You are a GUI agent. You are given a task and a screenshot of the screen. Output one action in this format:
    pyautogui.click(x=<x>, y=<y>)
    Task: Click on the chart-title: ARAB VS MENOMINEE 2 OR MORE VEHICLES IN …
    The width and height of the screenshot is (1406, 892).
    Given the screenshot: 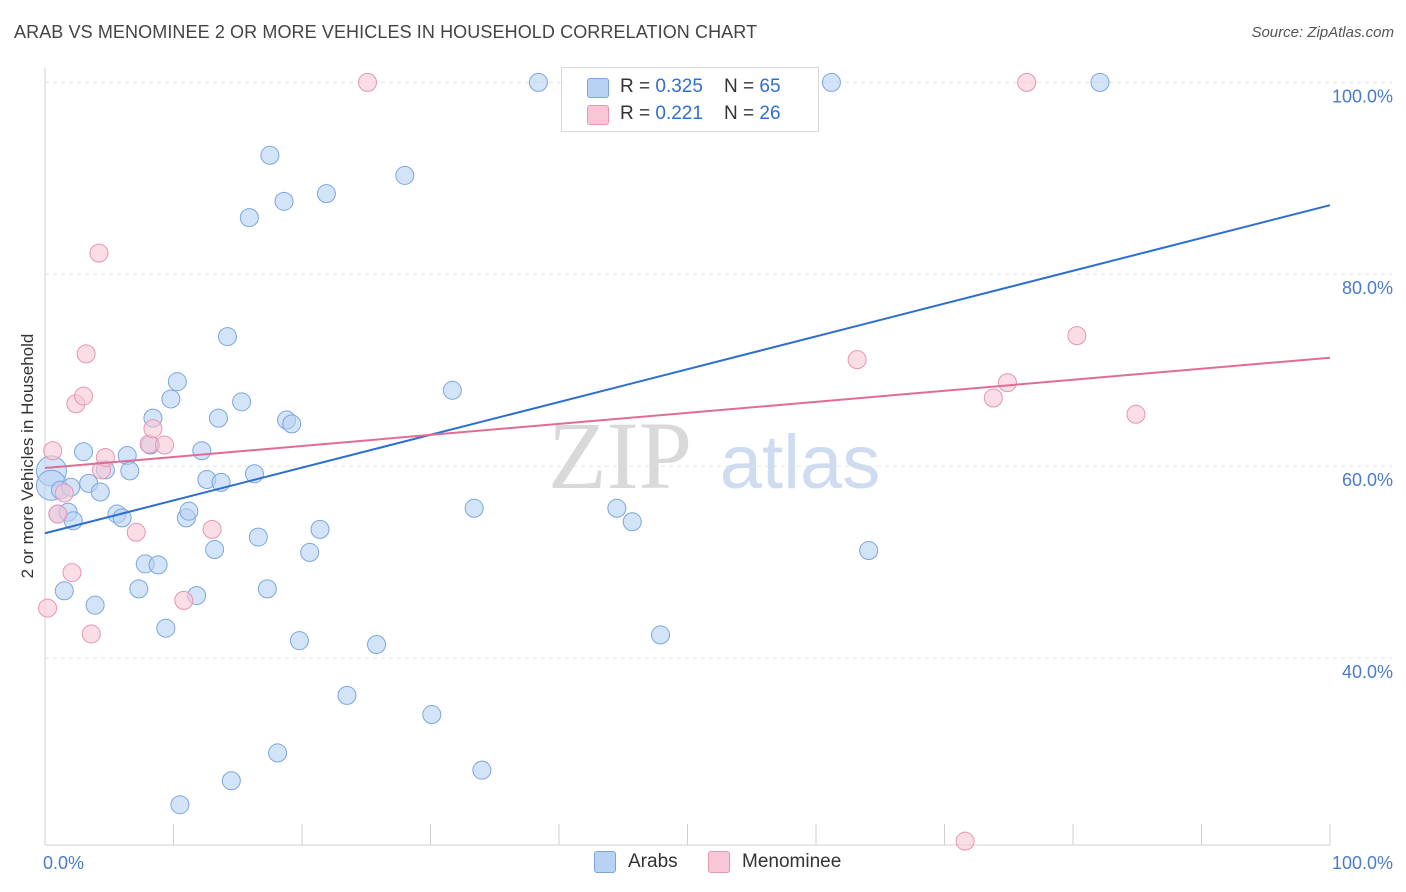 What is the action you would take?
    pyautogui.click(x=386, y=32)
    